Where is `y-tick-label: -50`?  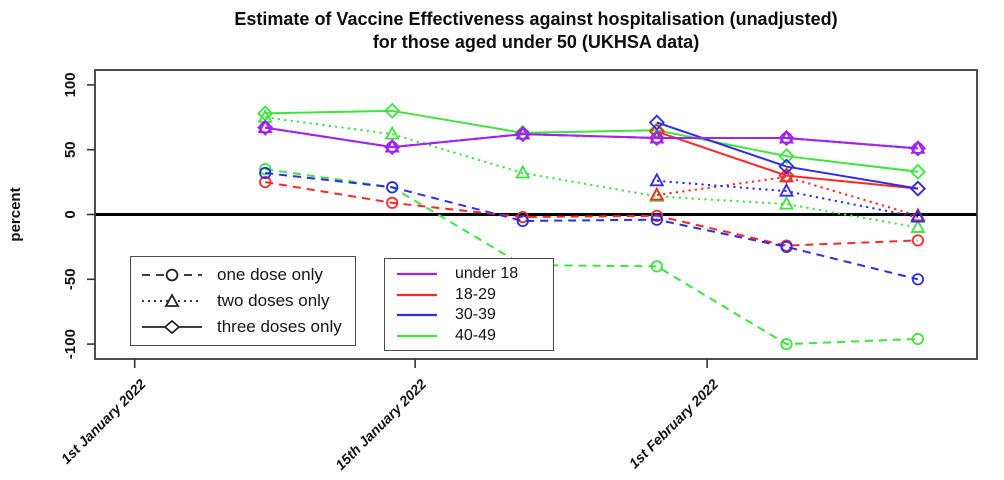 y-tick-label: -50 is located at coordinates (70, 279).